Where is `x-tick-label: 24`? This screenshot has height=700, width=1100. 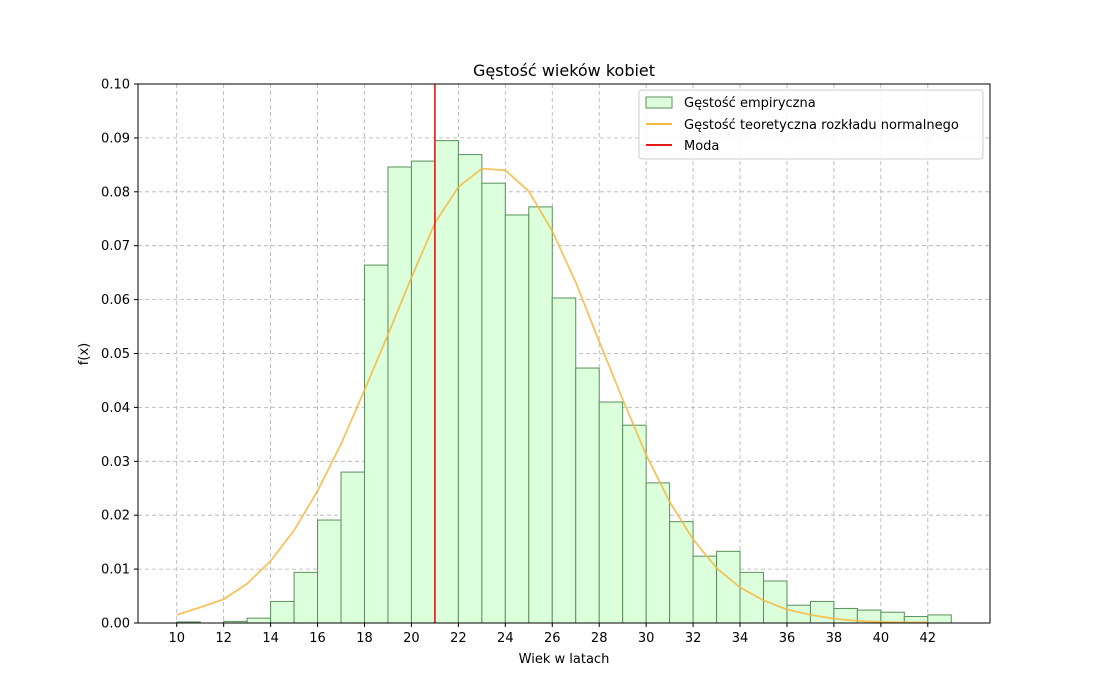 x-tick-label: 24 is located at coordinates (505, 638).